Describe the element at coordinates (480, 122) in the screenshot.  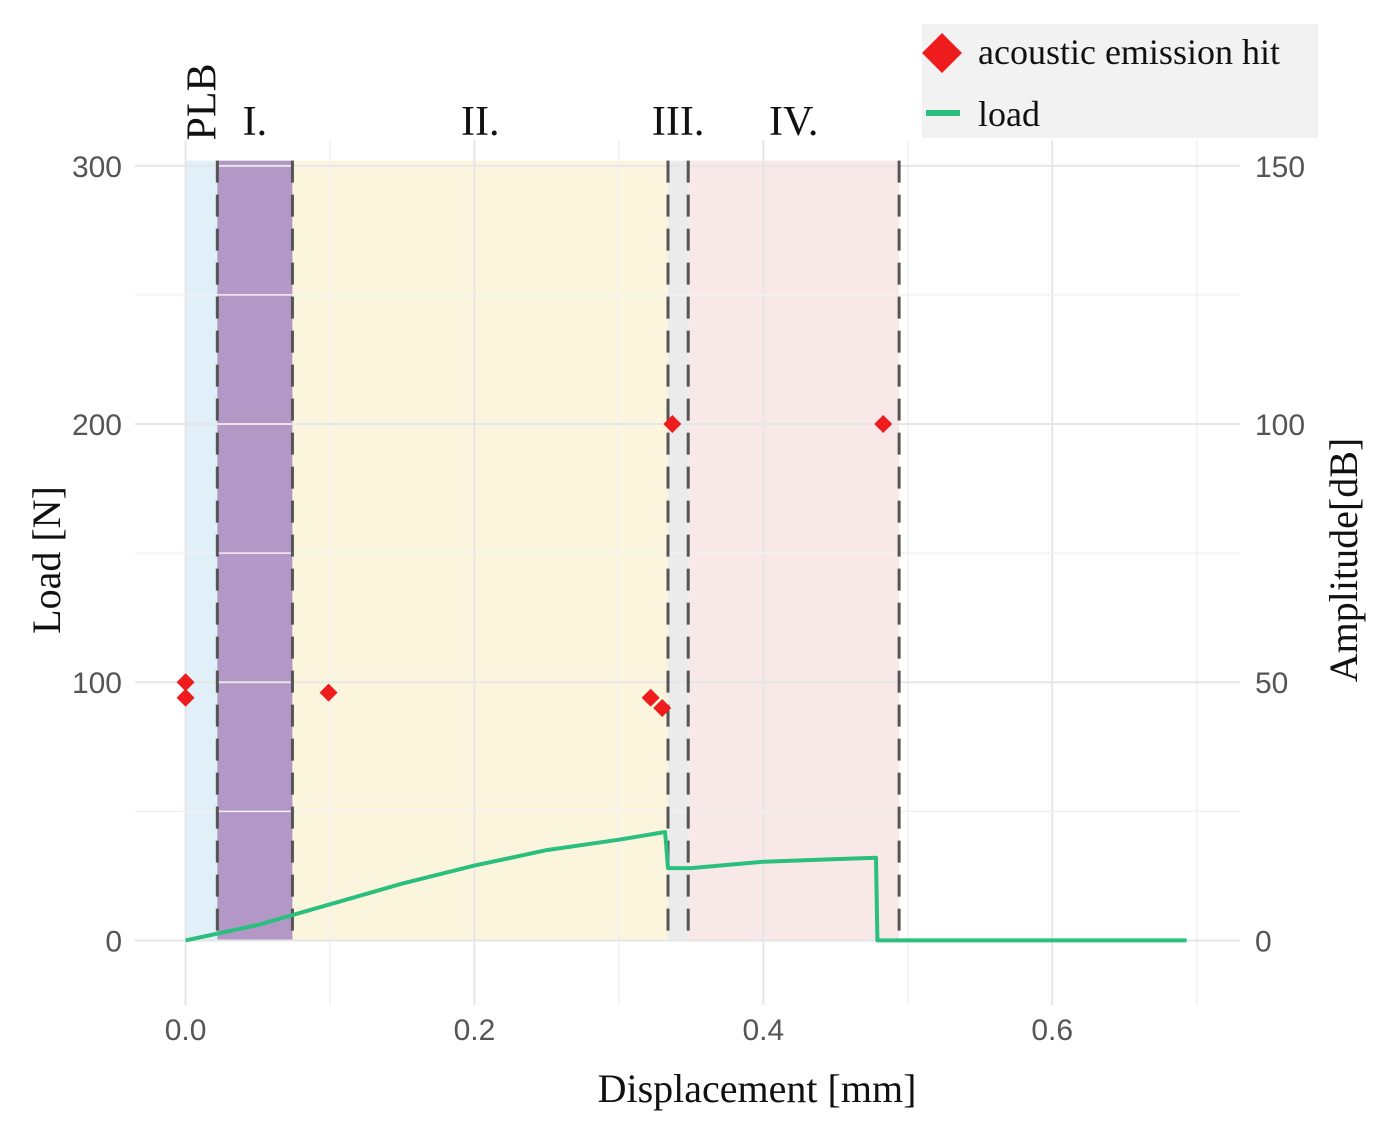
I see `phase-label-2: II.` at that location.